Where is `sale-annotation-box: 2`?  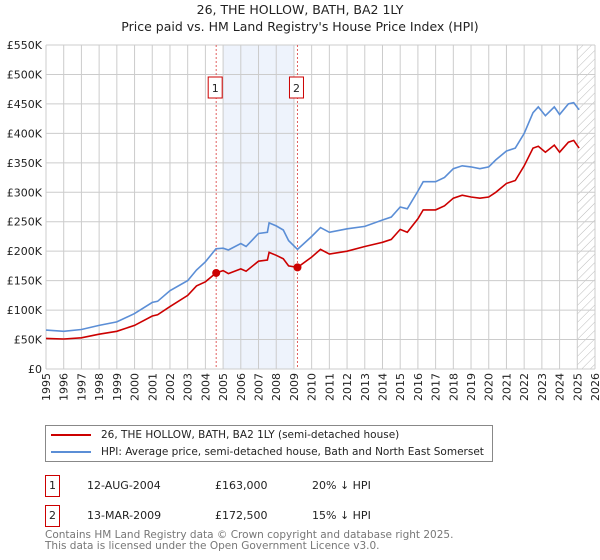 sale-annotation-box: 2 is located at coordinates (296, 87).